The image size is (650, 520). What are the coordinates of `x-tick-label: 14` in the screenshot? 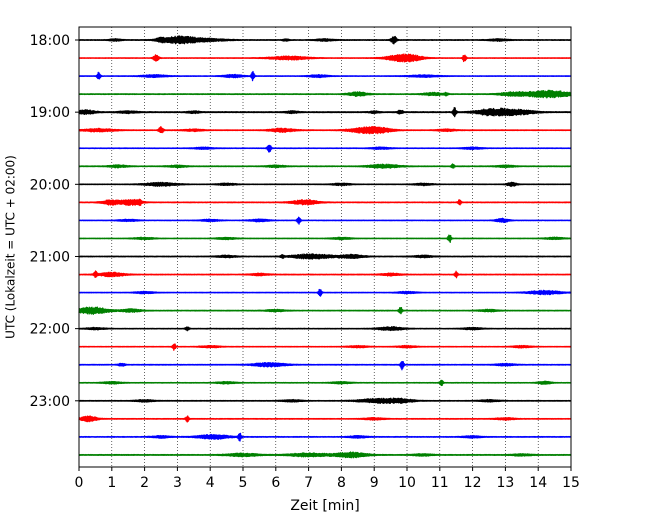 It's located at (538, 483).